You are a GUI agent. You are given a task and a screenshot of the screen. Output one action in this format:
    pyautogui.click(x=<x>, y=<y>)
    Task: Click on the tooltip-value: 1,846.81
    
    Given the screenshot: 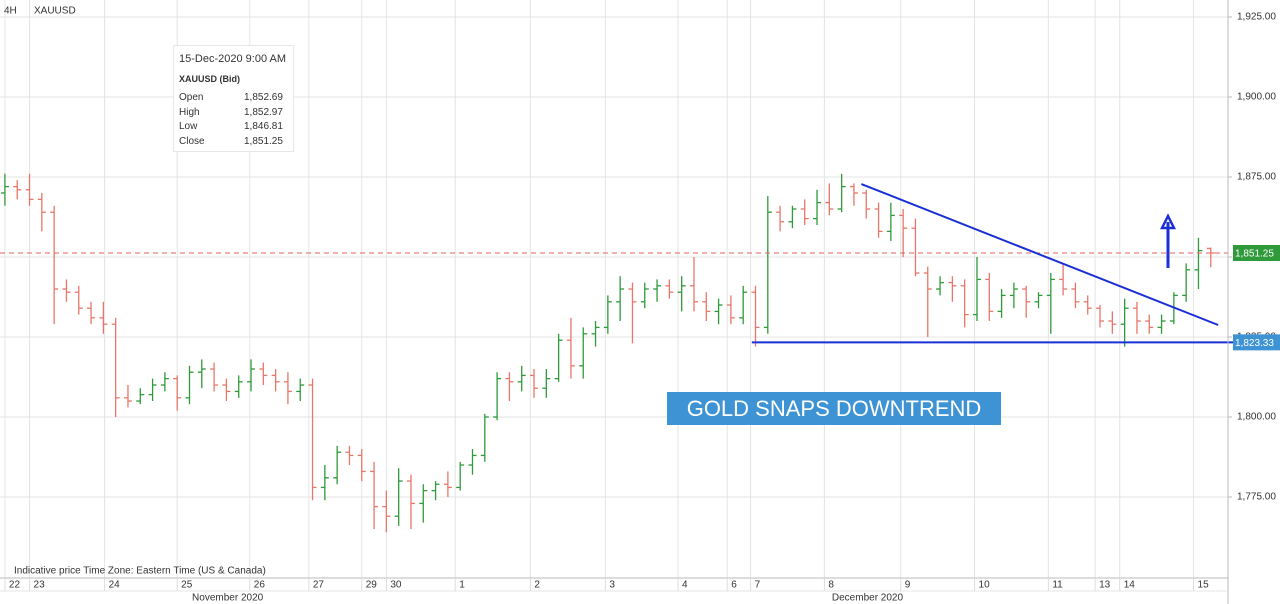 What is the action you would take?
    pyautogui.click(x=263, y=126)
    